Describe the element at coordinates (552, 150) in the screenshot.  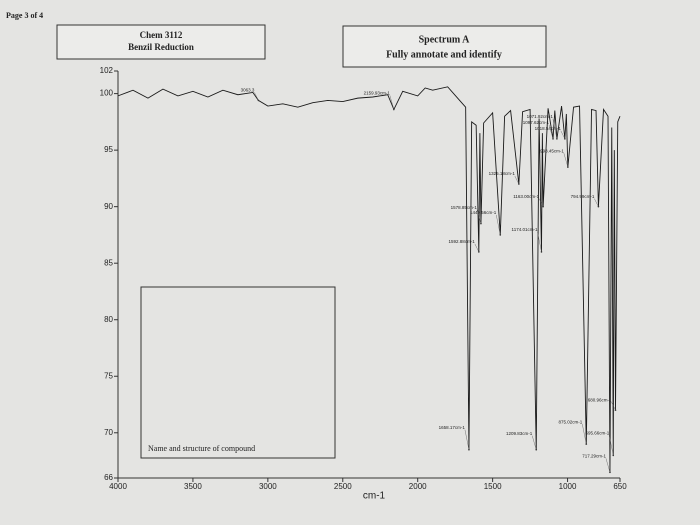
I see `annotation-label: 998.45cm-1` at that location.